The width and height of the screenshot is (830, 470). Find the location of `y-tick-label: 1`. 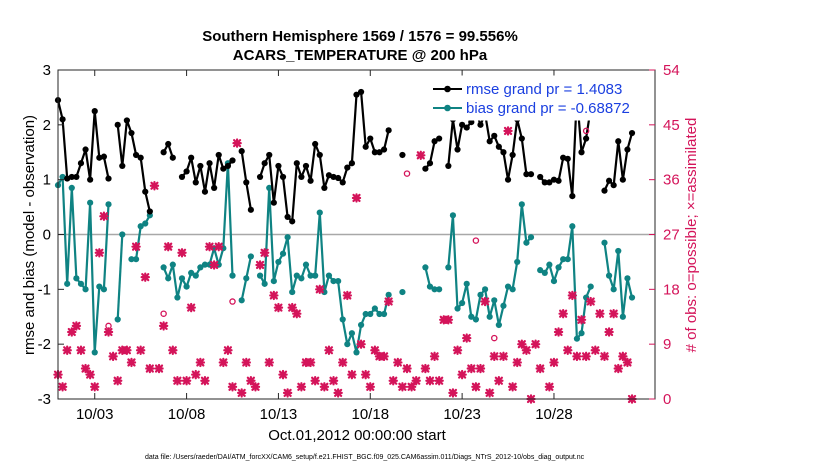

y-tick-label: 1 is located at coordinates (47, 180).